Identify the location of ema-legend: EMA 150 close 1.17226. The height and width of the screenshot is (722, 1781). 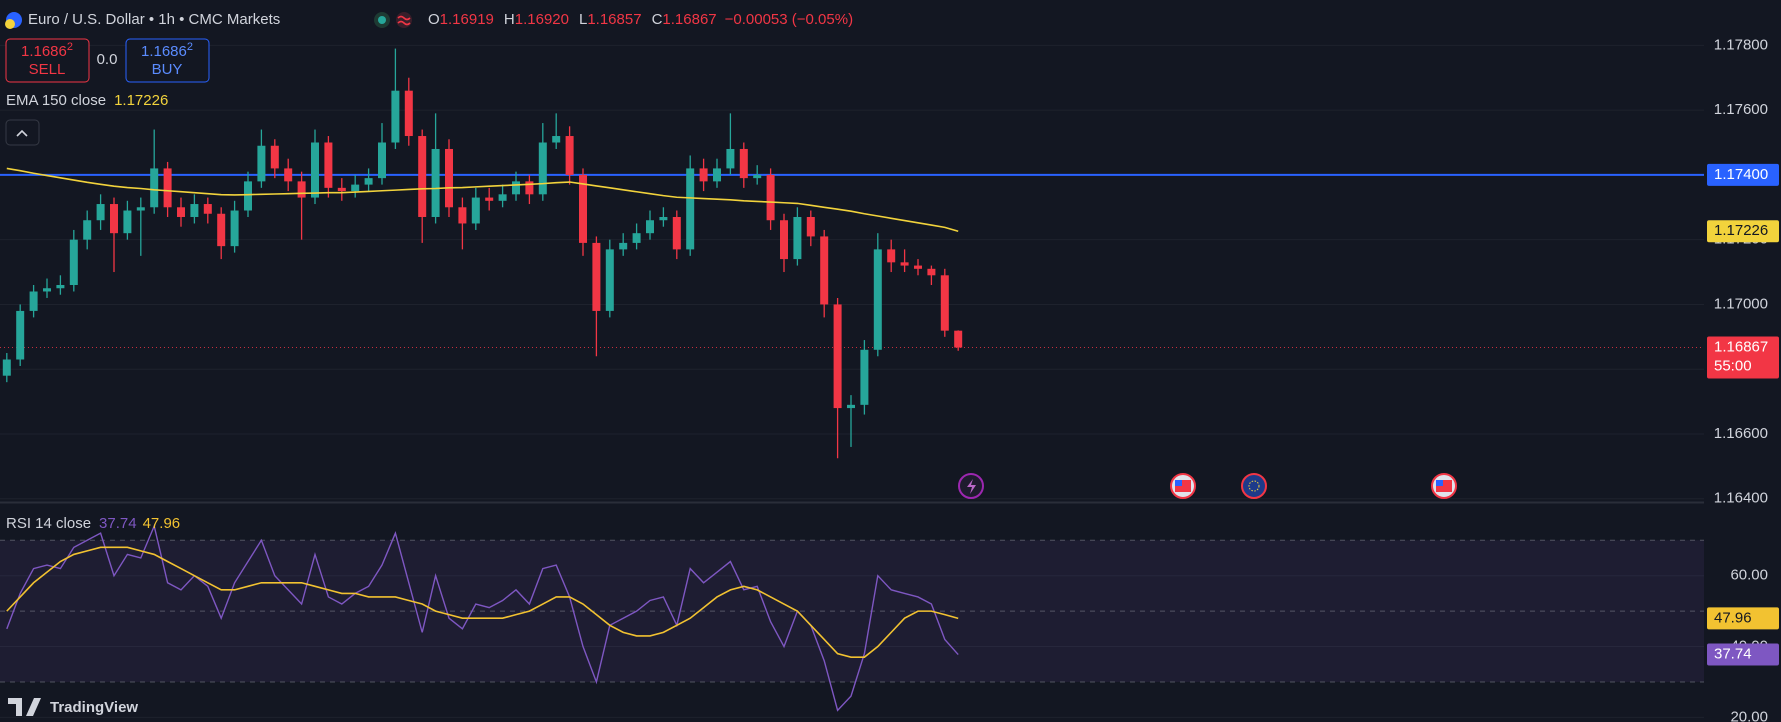
(87, 100).